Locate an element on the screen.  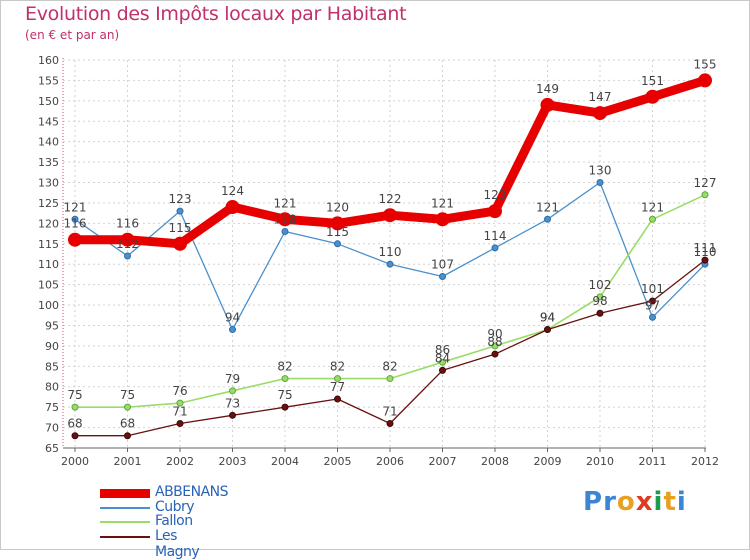
data-label: 120 is located at coordinates (337, 207).